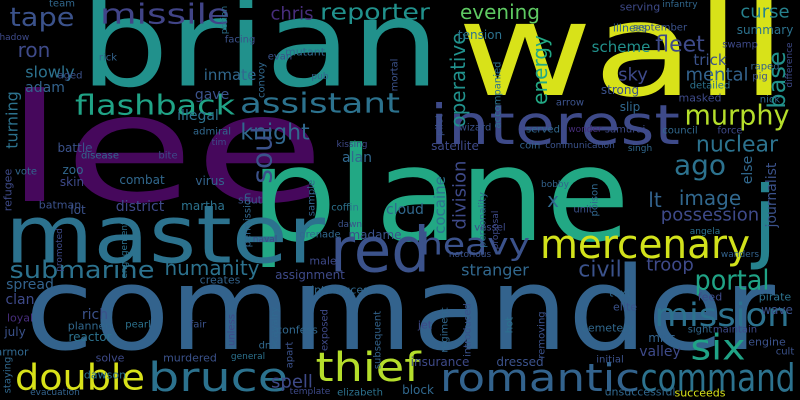  What do you see at coordinates (662, 338) in the screenshot?
I see `word: miss` at bounding box center [662, 338].